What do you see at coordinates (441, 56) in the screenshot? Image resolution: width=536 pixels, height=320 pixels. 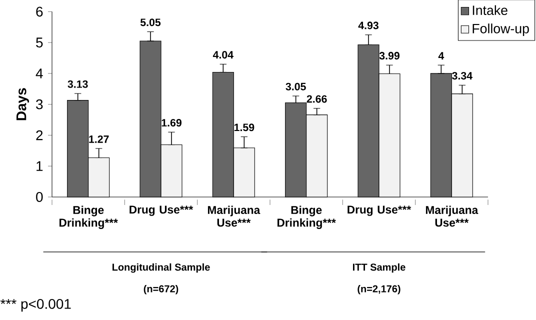 I see `data-label: 4` at bounding box center [441, 56].